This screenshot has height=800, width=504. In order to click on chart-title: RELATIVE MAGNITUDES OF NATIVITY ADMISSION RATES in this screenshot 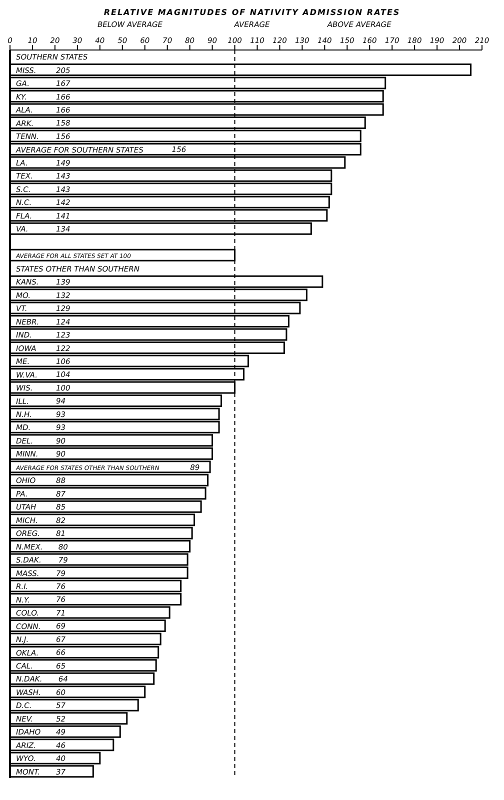, I will do `click(252, 13)`.